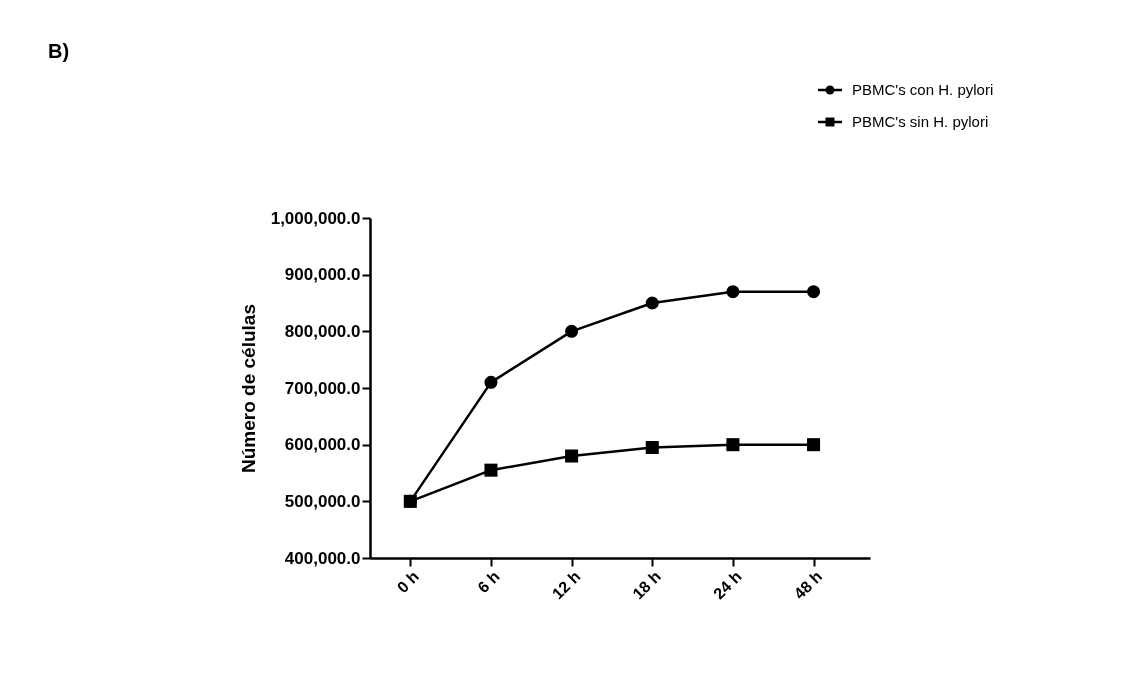 This screenshot has width=1144, height=684. What do you see at coordinates (322, 331) in the screenshot?
I see `y-tick-label: 800,000.0` at bounding box center [322, 331].